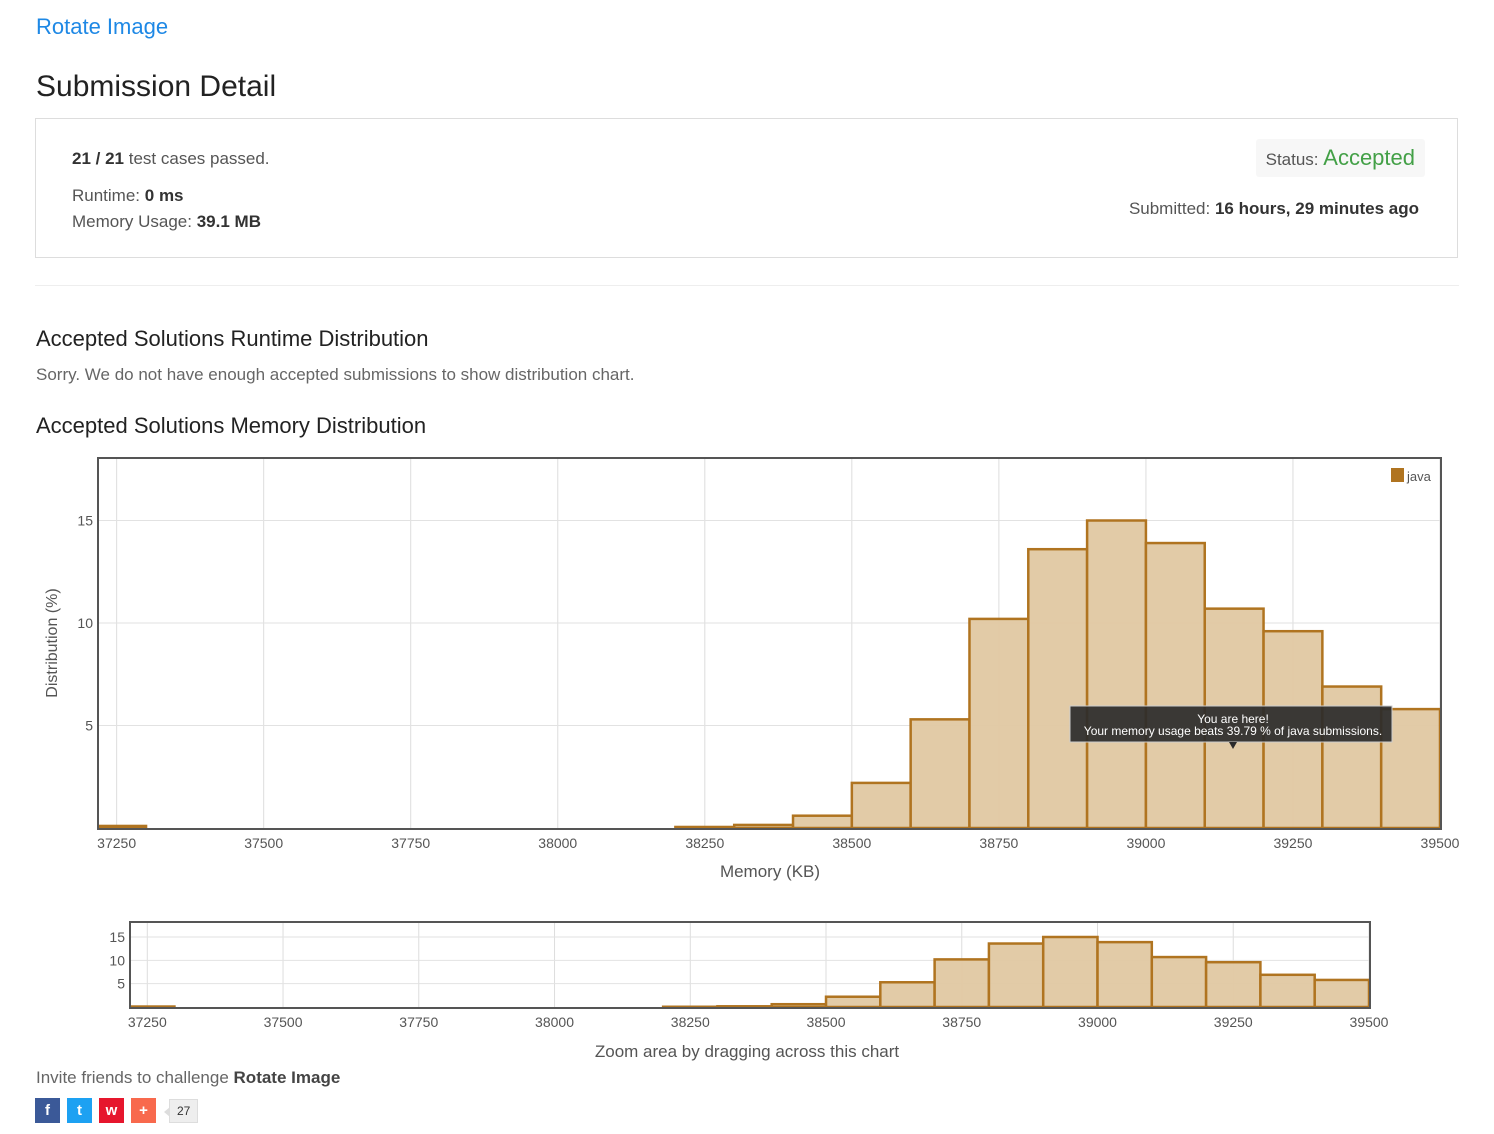 This screenshot has height=1134, width=1494. I want to click on invite-problem: Rotate Image, so click(287, 1077).